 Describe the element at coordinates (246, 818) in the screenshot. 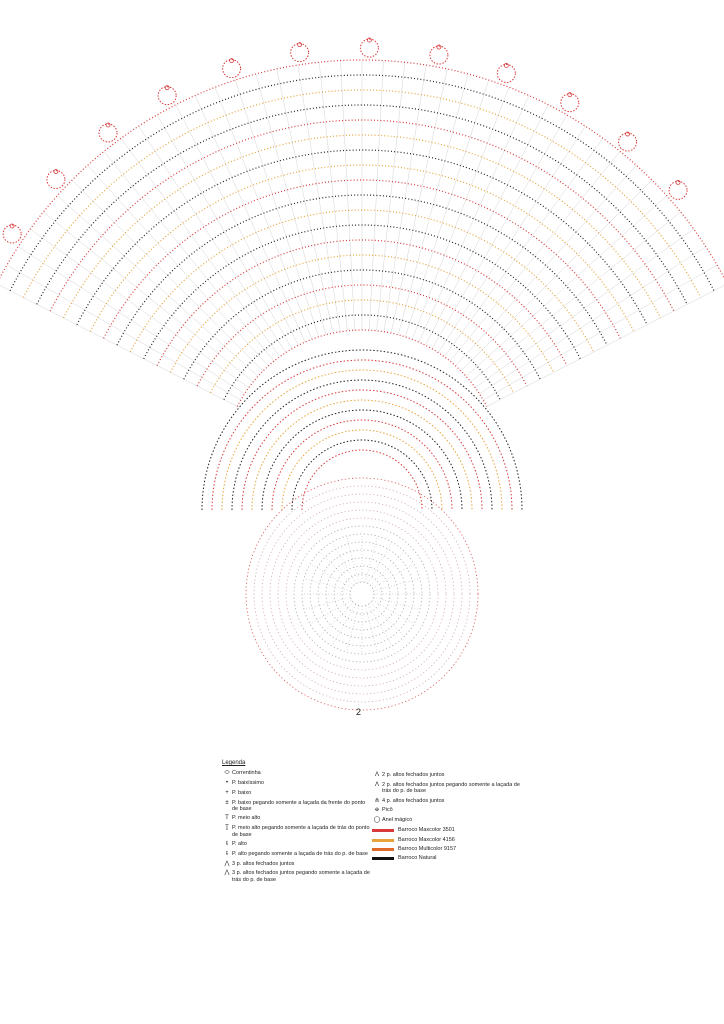

I see `legend-item-label: P. meio alto` at that location.